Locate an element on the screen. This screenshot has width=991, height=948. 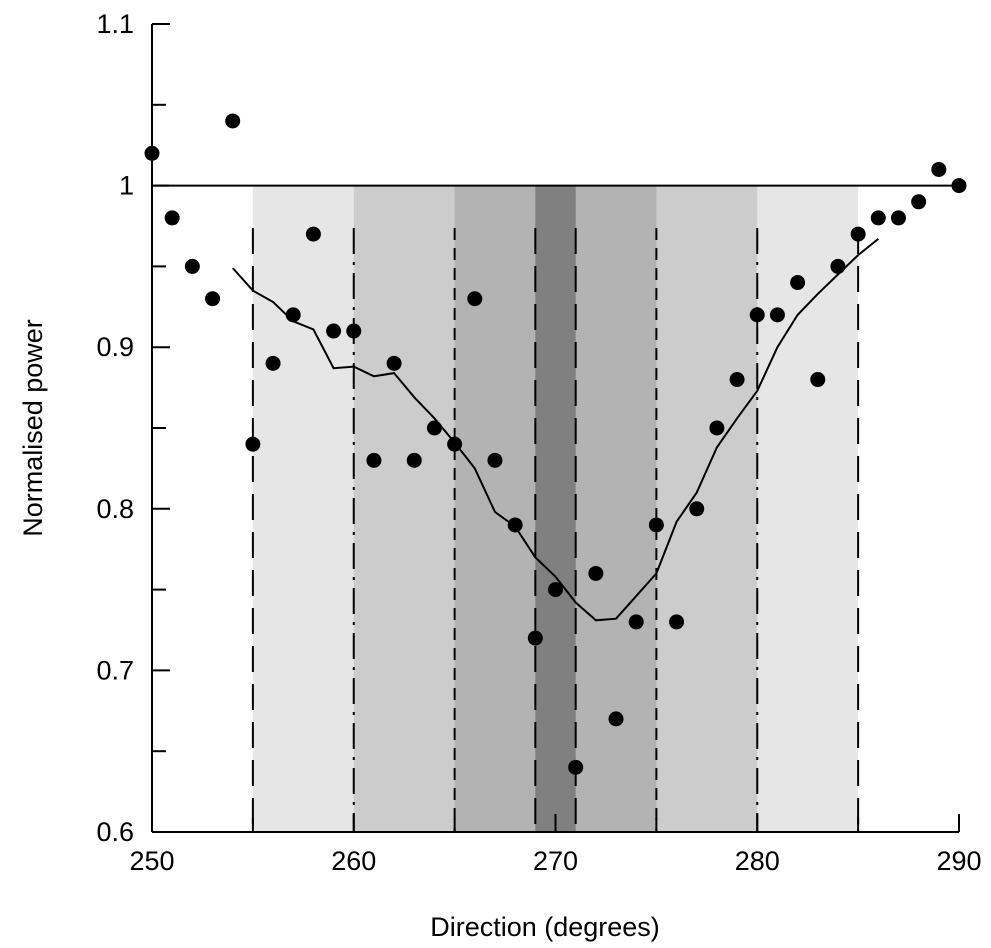
x-tick-label: 250 is located at coordinates (151, 861).